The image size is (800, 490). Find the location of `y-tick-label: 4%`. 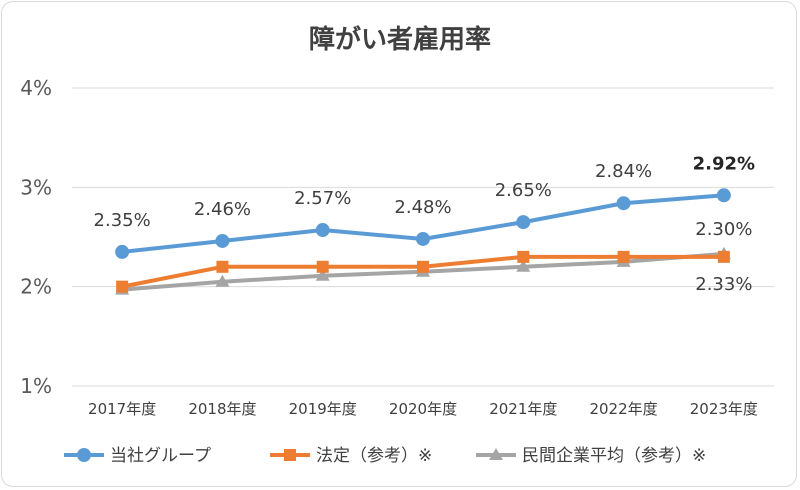

y-tick-label: 4% is located at coordinates (36, 88).